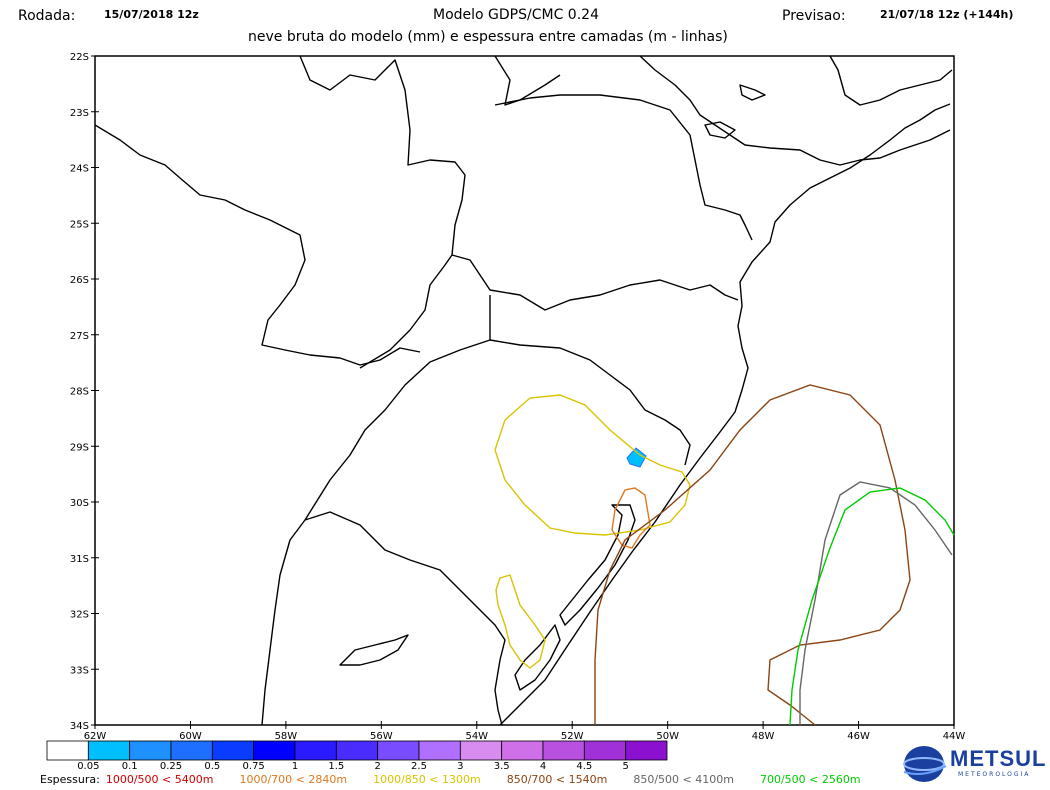  Describe the element at coordinates (625, 766) in the screenshot. I see `colorbar-label: 5` at that location.